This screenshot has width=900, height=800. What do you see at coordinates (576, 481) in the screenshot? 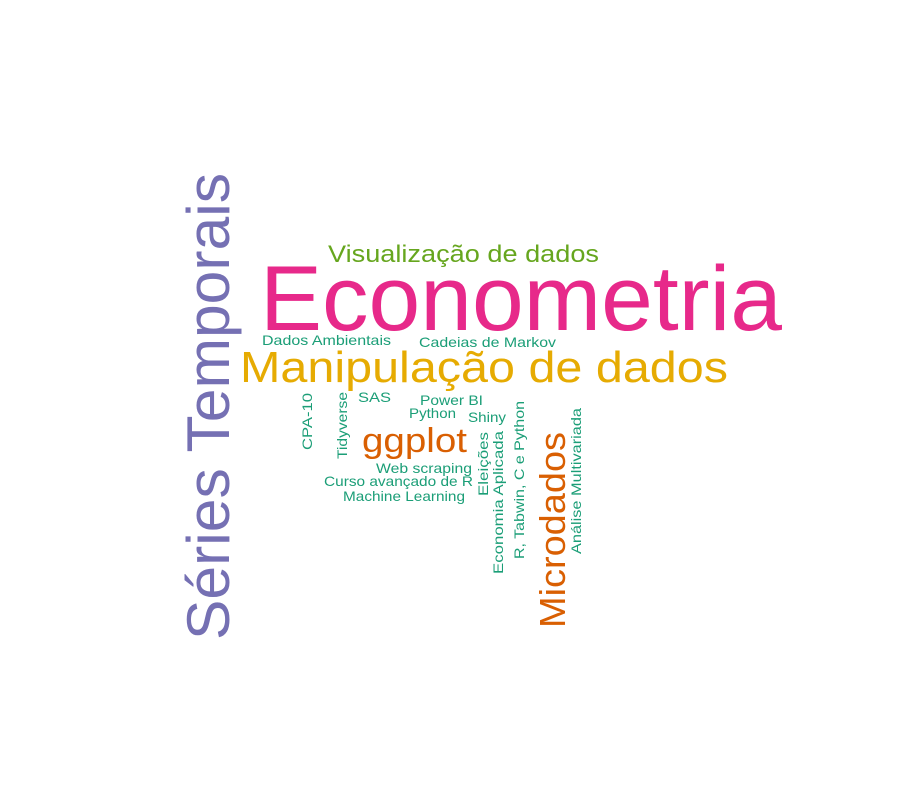
I see `word-analise-multivariada: Análise Multivariada` at bounding box center [576, 481].